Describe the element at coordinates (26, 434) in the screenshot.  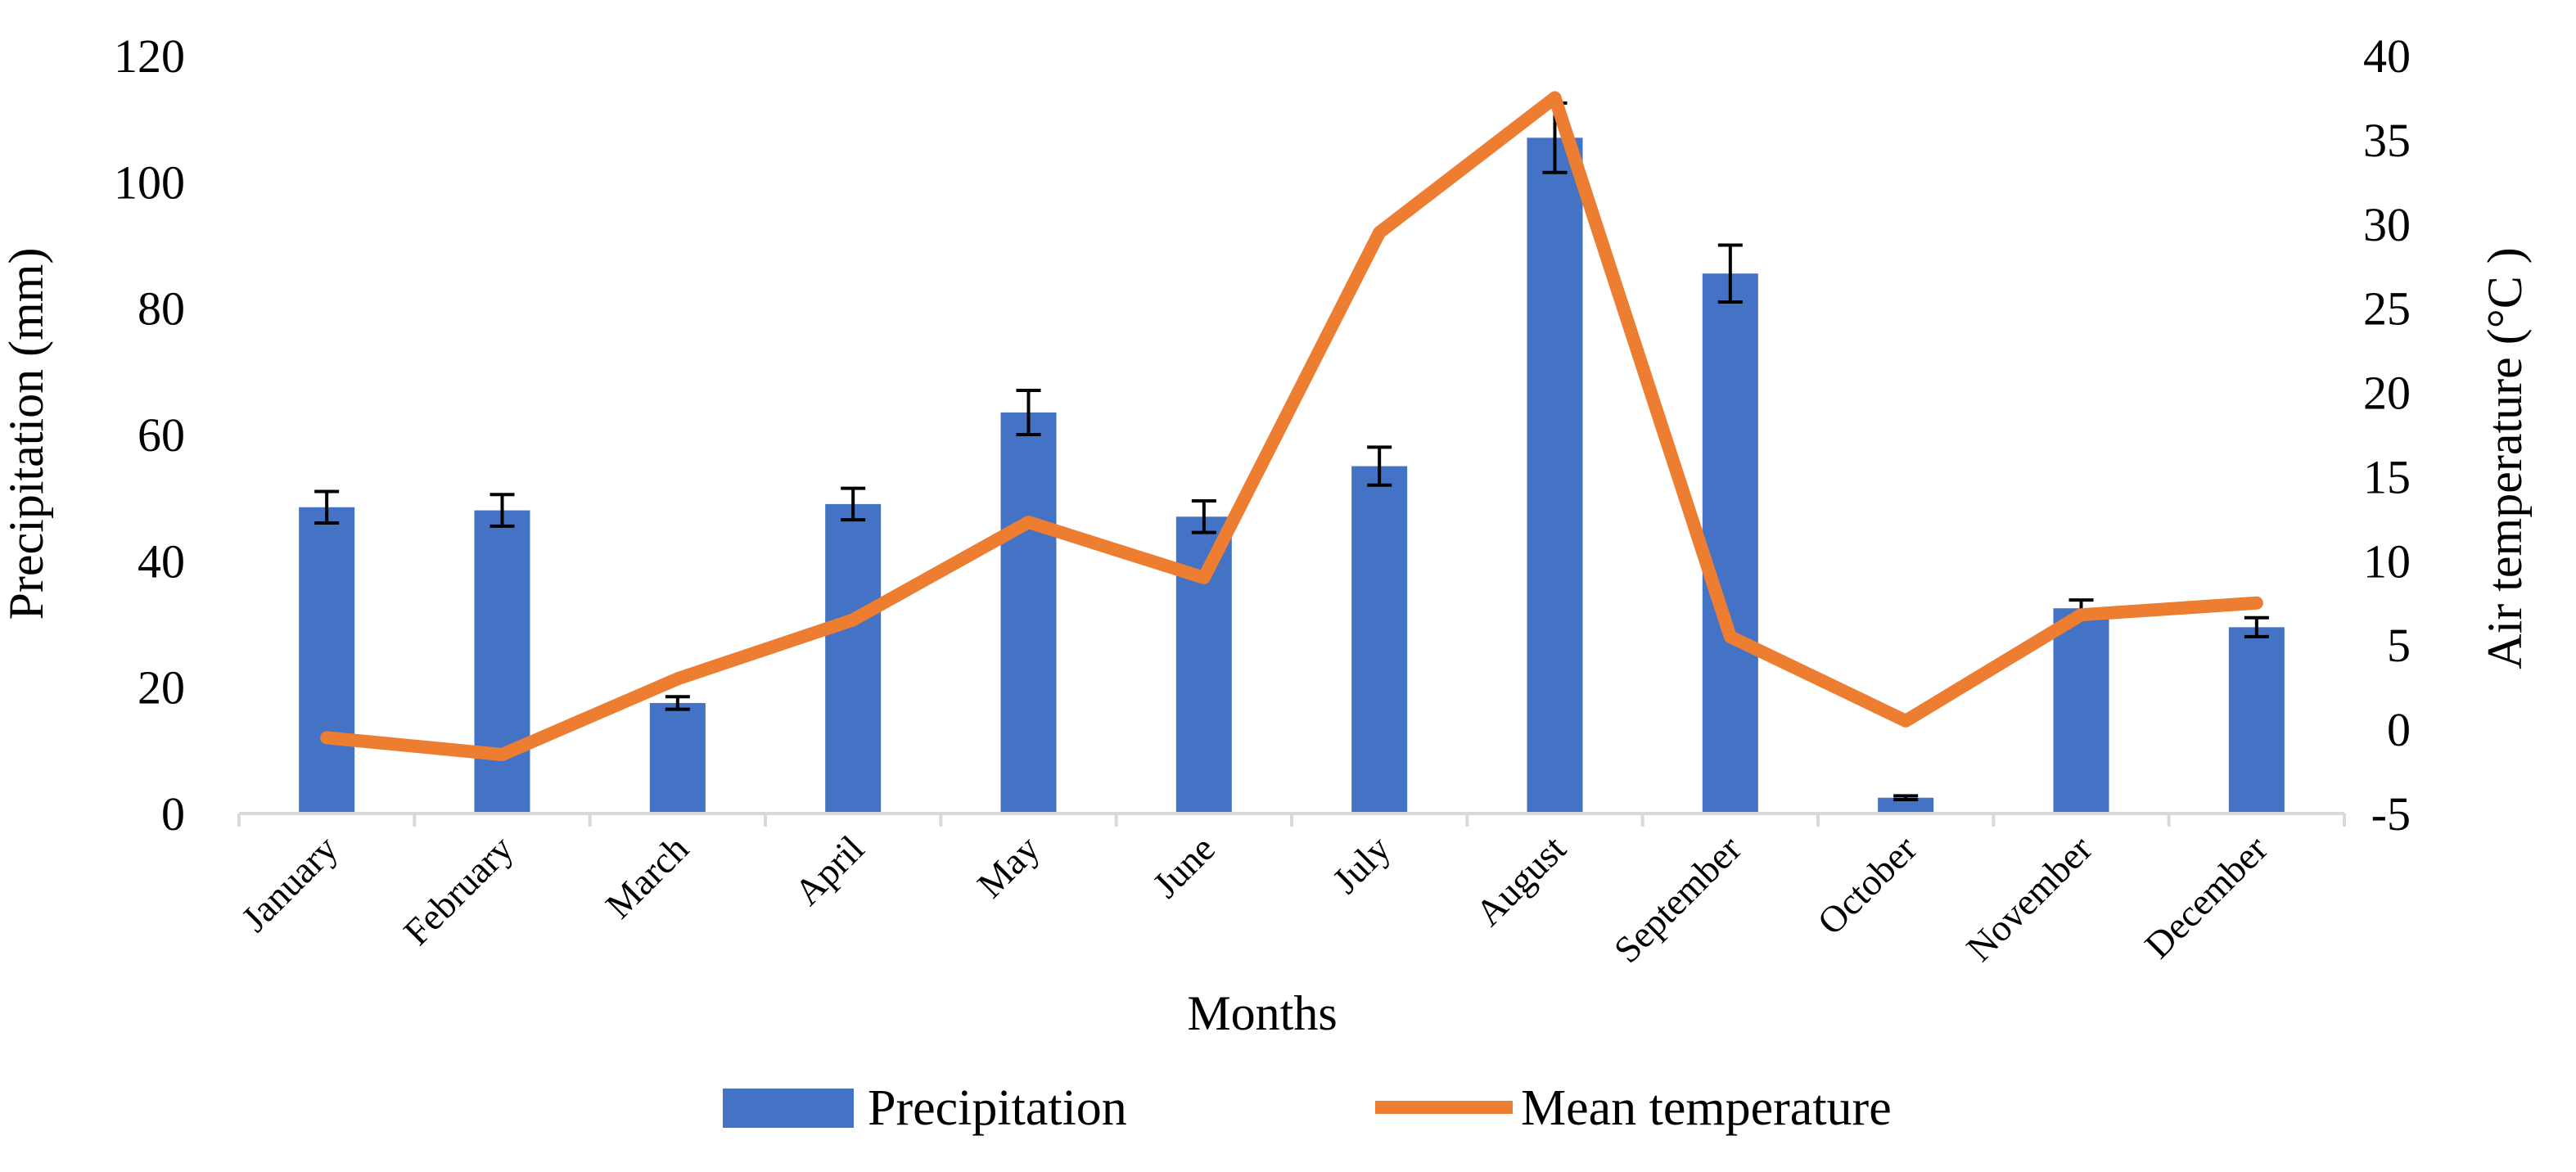
I see `left-axis-title: Precipitation (mm)` at that location.